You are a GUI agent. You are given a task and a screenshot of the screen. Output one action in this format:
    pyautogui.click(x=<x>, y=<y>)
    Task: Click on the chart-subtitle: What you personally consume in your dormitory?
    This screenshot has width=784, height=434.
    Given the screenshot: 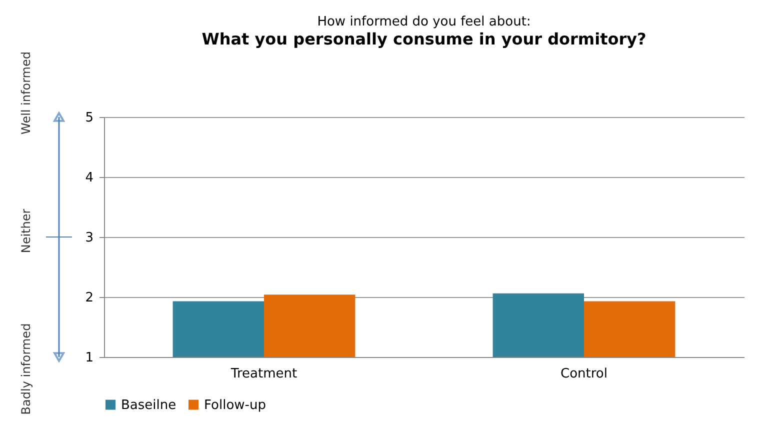 What is the action you would take?
    pyautogui.click(x=424, y=39)
    